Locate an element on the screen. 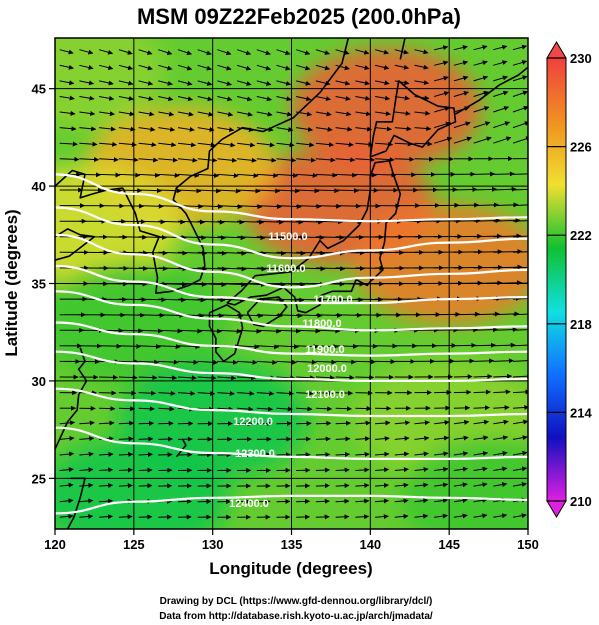  contour-label-8: 12300.0 is located at coordinates (255, 454).